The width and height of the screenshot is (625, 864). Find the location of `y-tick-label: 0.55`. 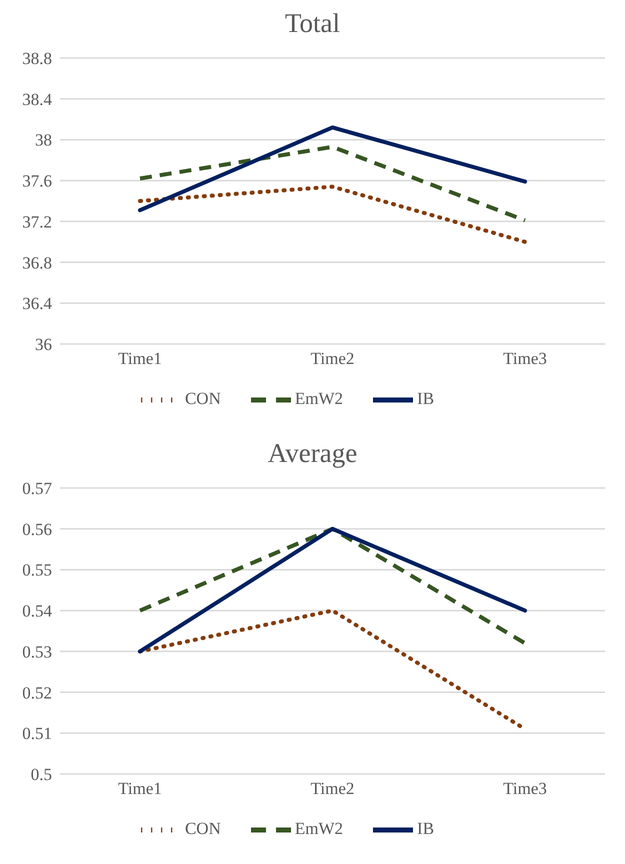

y-tick-label: 0.55 is located at coordinates (37, 570).